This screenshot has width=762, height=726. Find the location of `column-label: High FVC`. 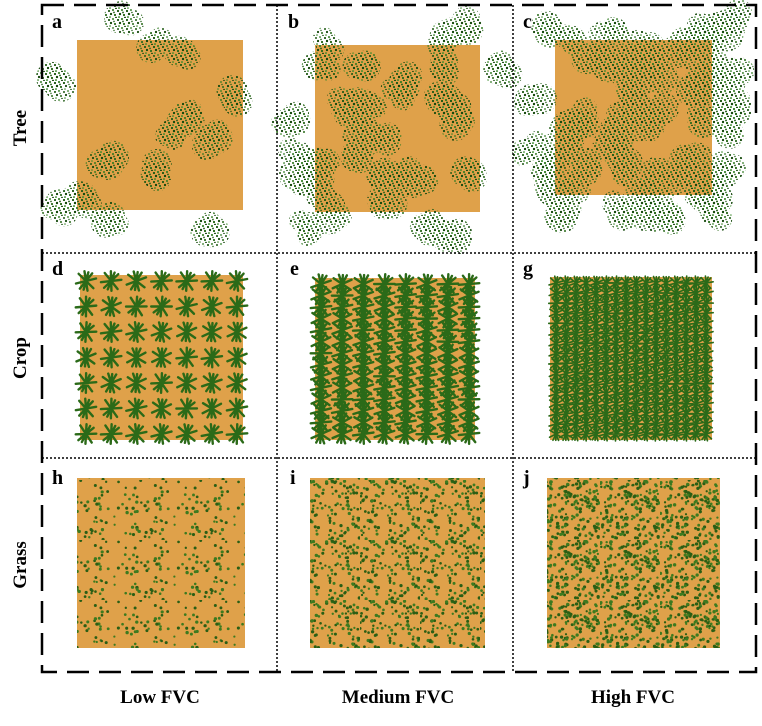

column-label: High FVC is located at coordinates (633, 697).